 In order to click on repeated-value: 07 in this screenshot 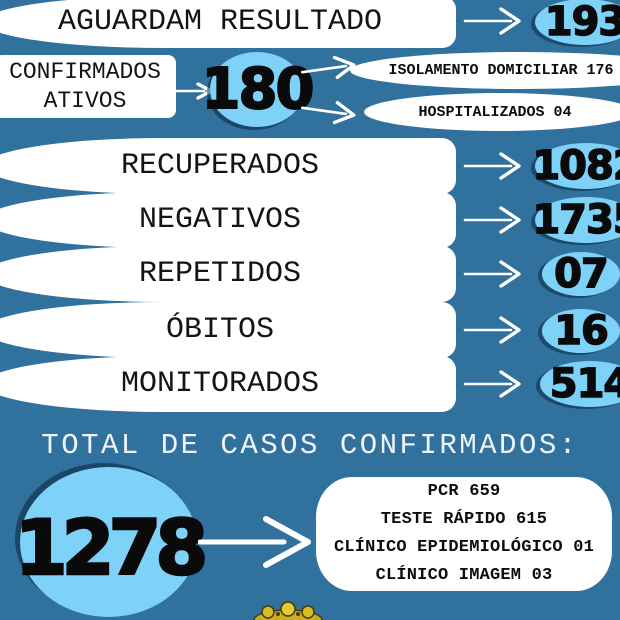, I will do `click(581, 274)`.